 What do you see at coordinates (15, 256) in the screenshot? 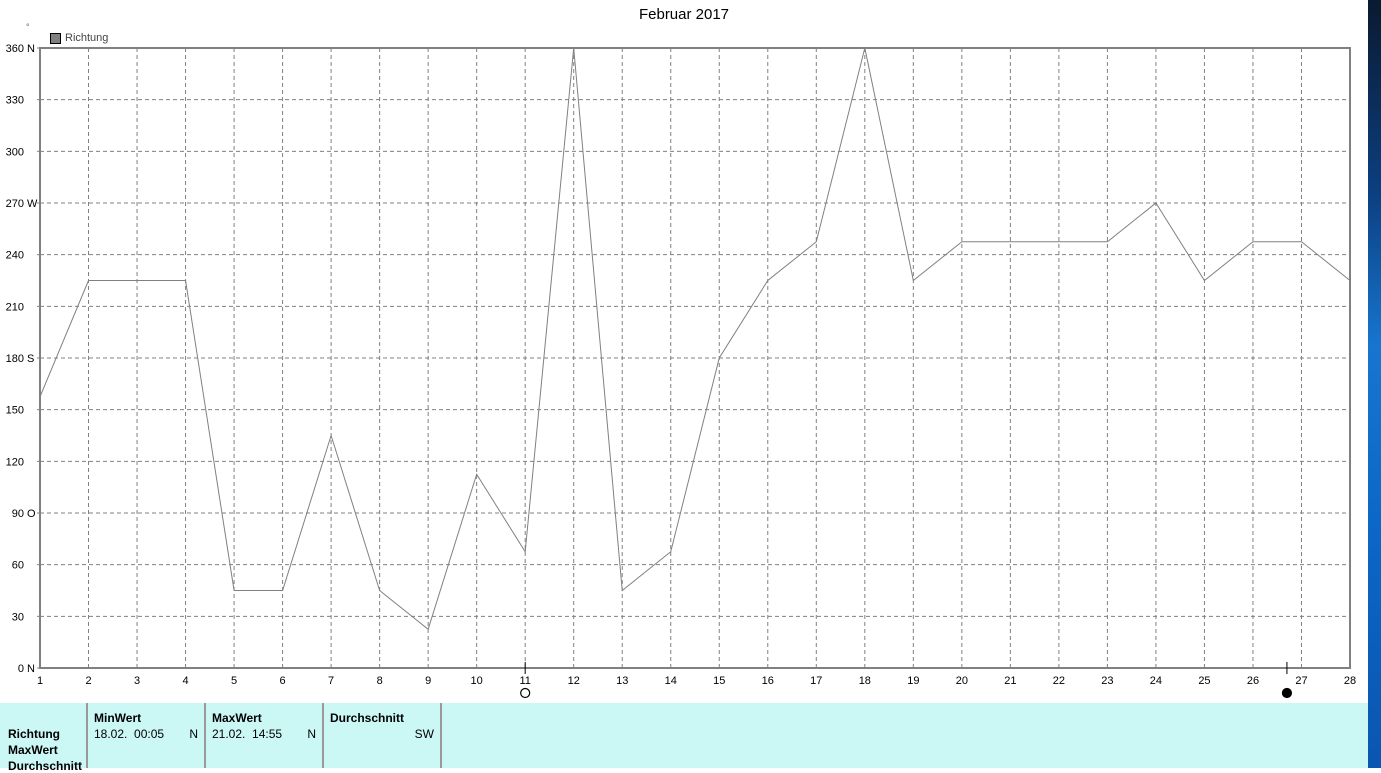
I see `y-tick-label: 240` at bounding box center [15, 256].